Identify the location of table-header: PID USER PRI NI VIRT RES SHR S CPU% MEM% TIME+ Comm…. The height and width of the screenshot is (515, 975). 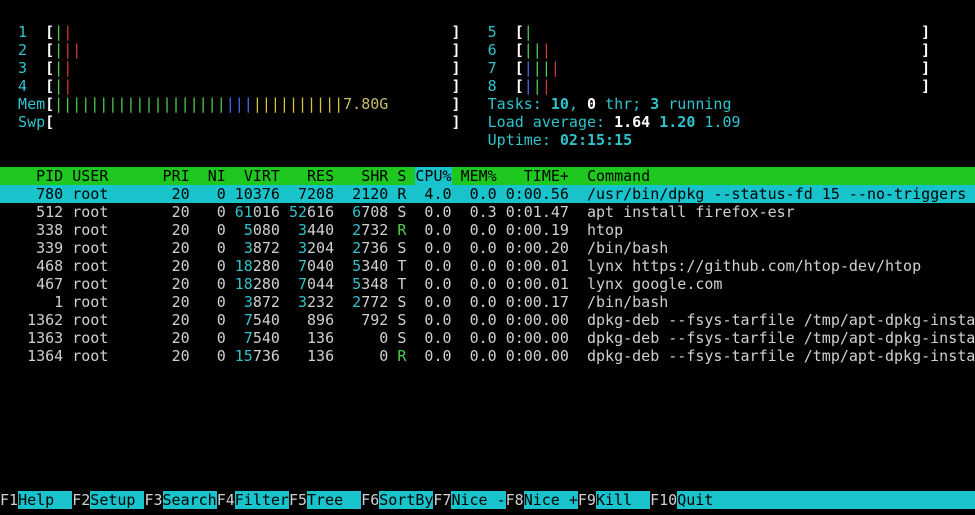
(487, 176).